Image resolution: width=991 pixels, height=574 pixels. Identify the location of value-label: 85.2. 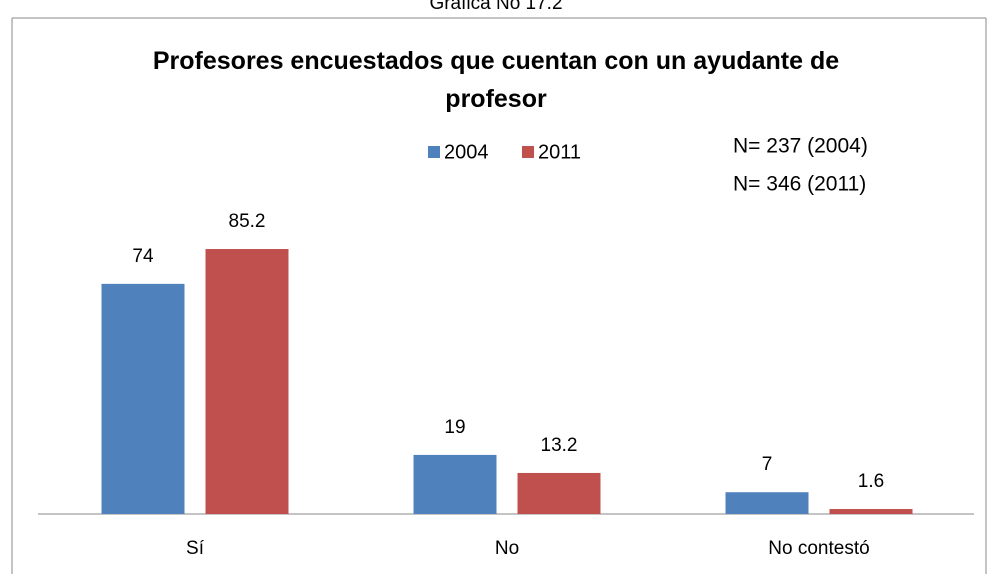
(247, 221).